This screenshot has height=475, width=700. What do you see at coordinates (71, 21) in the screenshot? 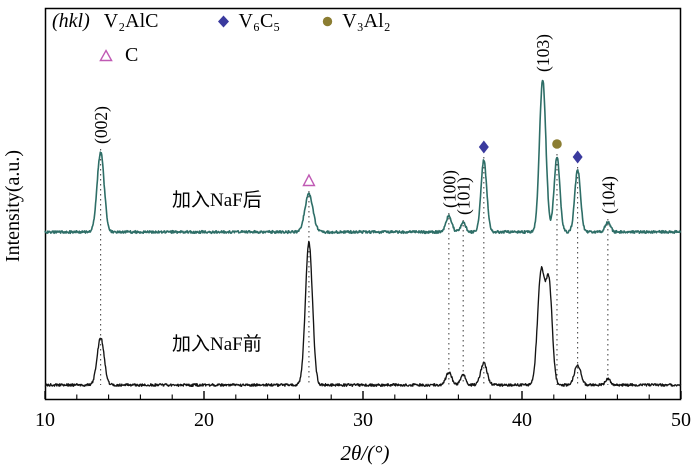
I see `legend-hkl-label: (hkl)` at bounding box center [71, 21].